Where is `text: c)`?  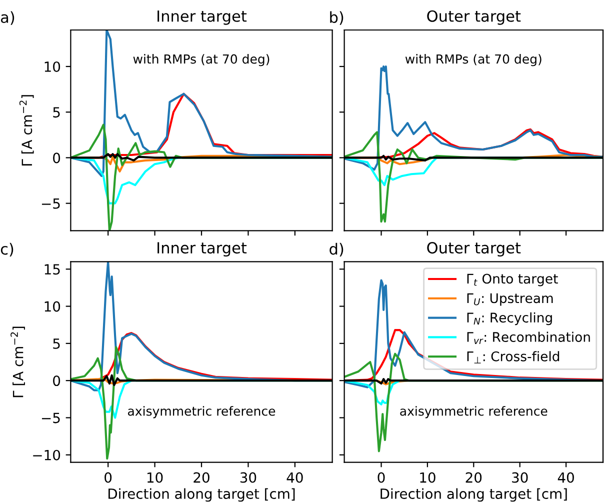
text: c) is located at coordinates (7, 249).